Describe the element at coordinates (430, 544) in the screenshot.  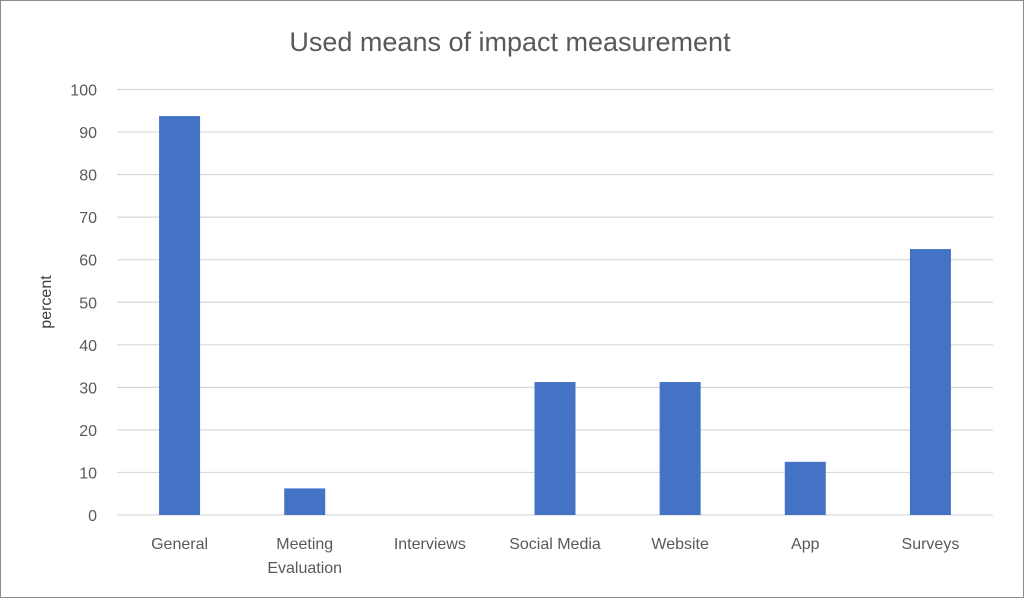
I see `x-tick-label: Interviews` at that location.